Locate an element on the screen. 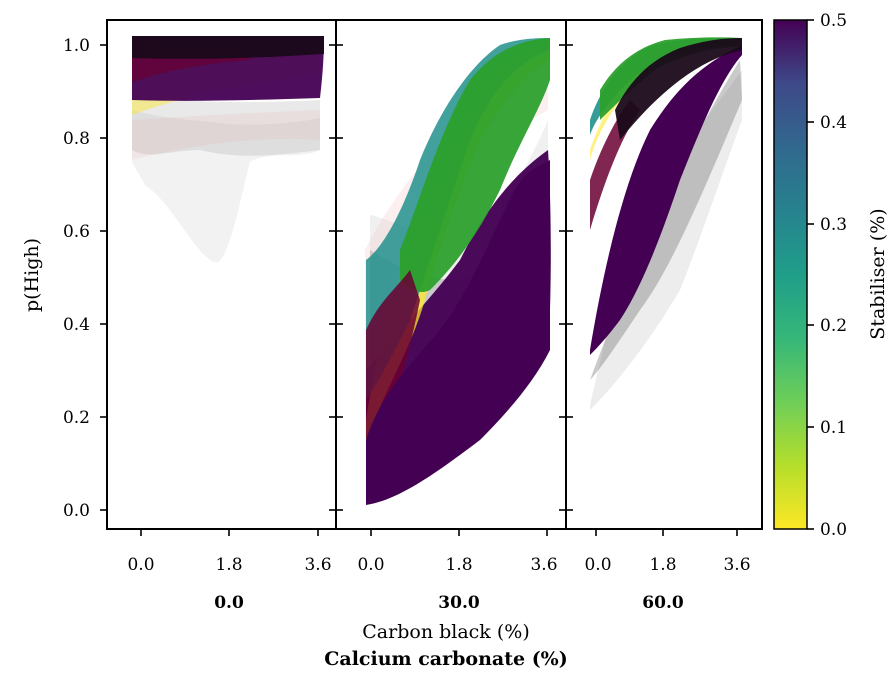  colorbar-tick-label: 0.1 is located at coordinates (833, 428).